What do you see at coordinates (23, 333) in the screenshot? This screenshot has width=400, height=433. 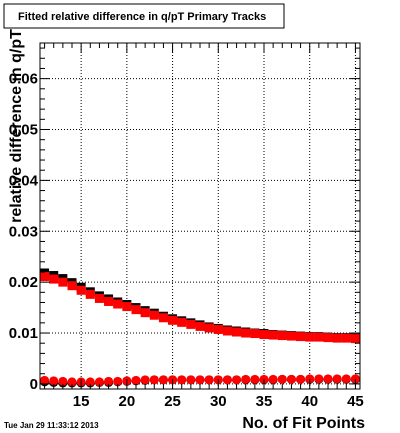 I see `y-tick-label: 0.01` at bounding box center [23, 333].